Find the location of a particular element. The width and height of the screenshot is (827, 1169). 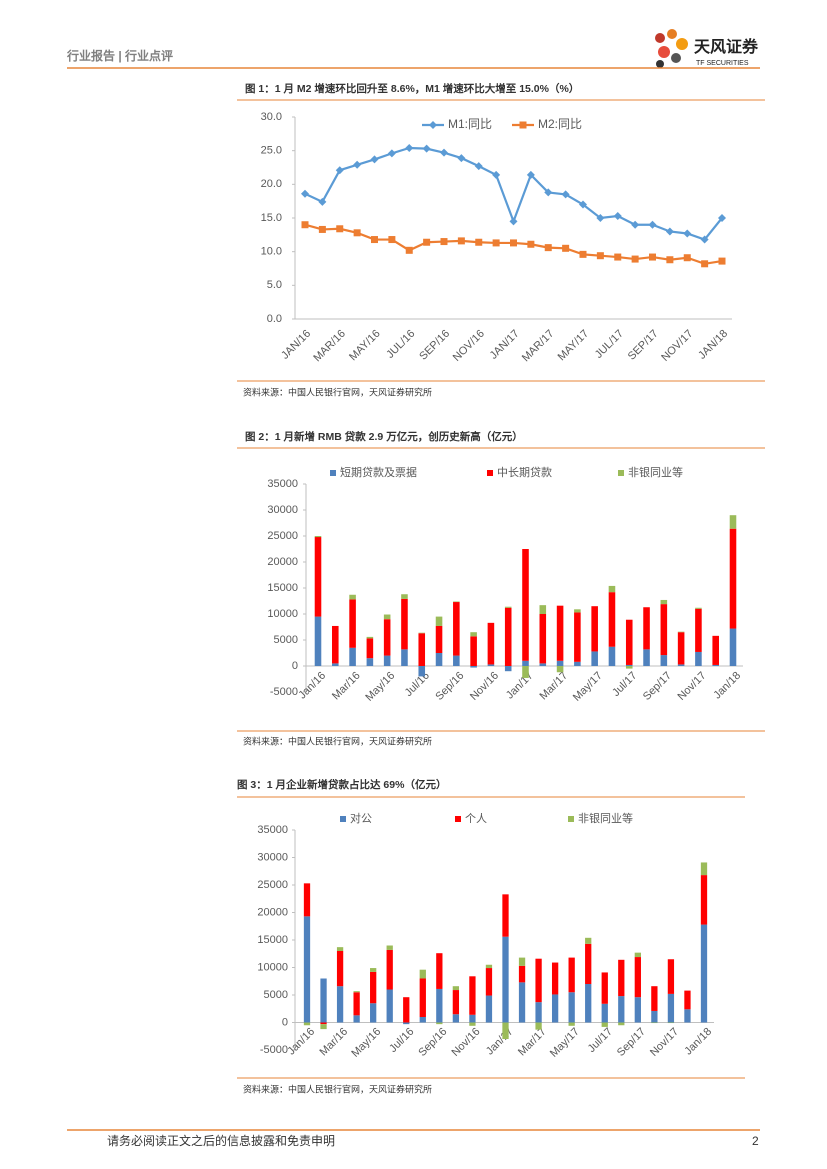

legend-label: 中长期贷款 is located at coordinates (524, 472).